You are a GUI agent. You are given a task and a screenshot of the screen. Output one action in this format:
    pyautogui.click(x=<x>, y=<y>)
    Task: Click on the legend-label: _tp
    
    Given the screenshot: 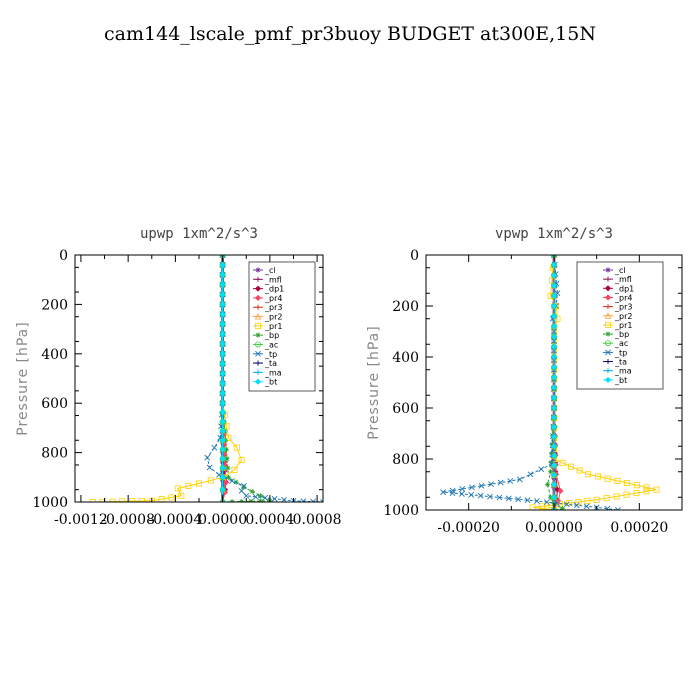 What is the action you would take?
    pyautogui.click(x=620, y=352)
    